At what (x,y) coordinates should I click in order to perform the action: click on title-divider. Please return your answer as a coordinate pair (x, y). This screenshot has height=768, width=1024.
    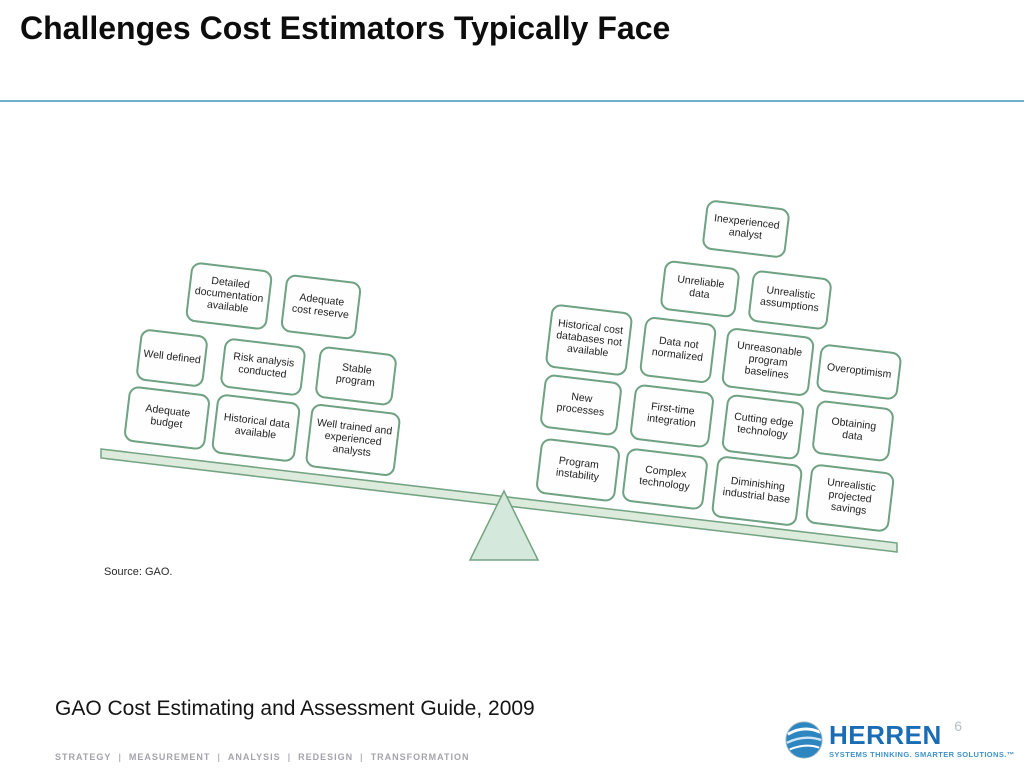
    Looking at the image, I should click on (512, 101).